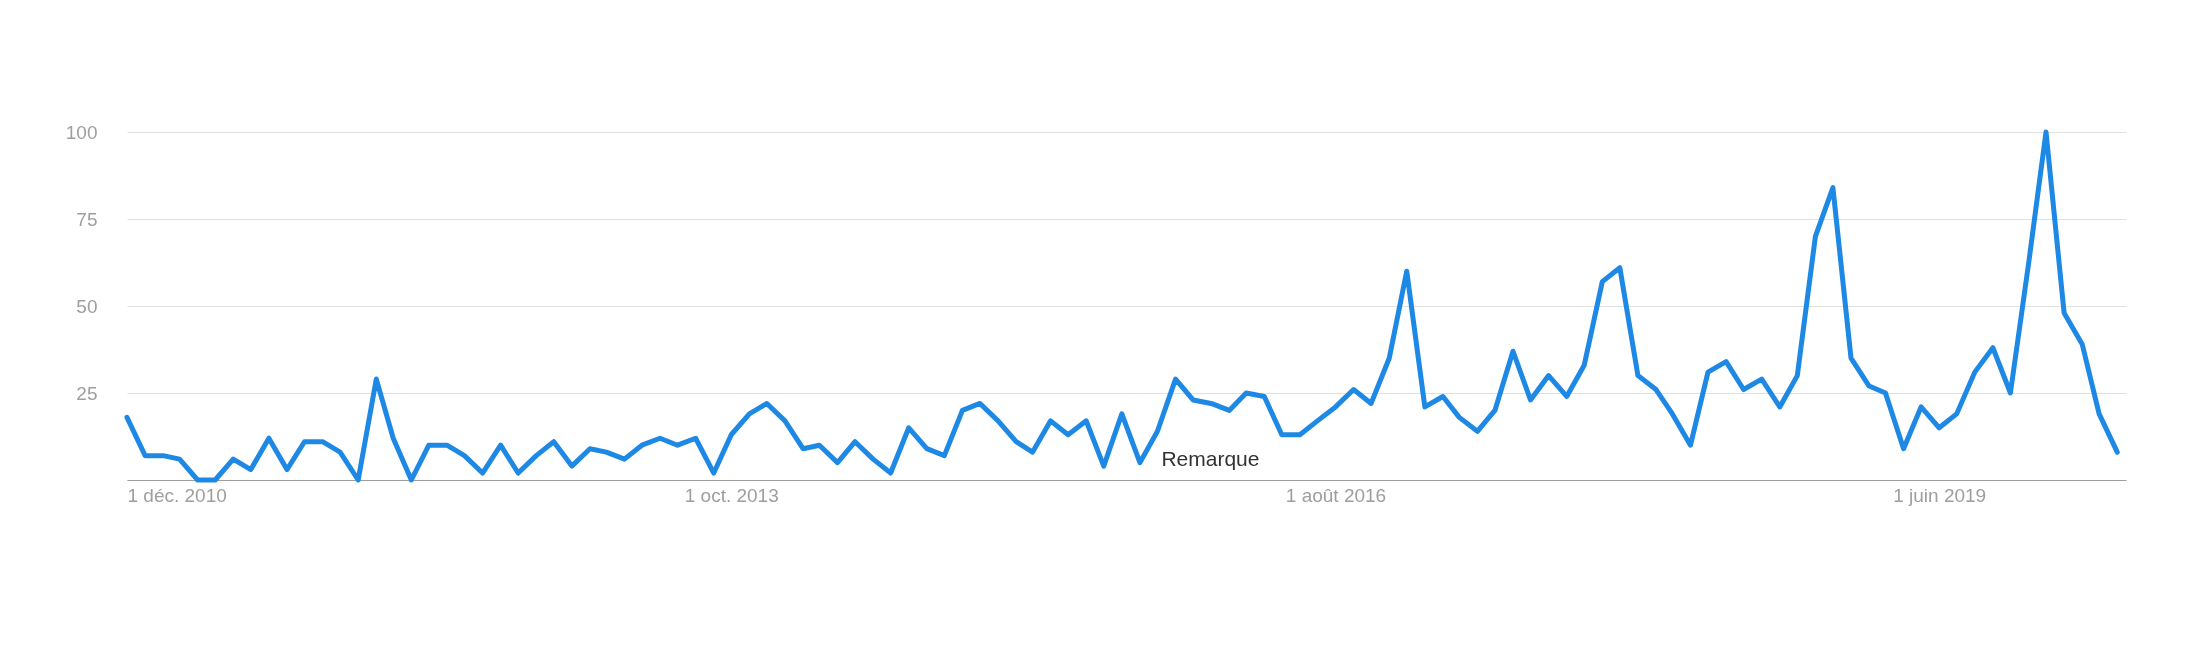 This screenshot has width=2200, height=662. What do you see at coordinates (81, 132) in the screenshot?
I see `y-tick-label: 100` at bounding box center [81, 132].